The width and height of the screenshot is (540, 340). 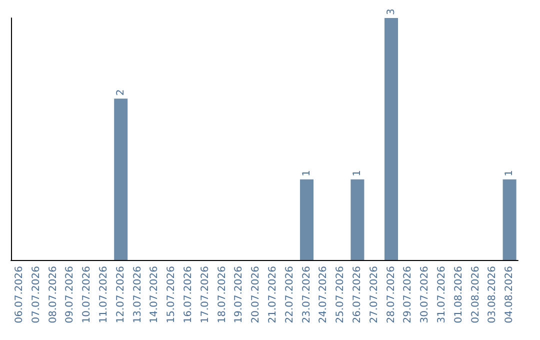 I want to click on x-tick-label: 23.07.2026, so click(x=306, y=295).